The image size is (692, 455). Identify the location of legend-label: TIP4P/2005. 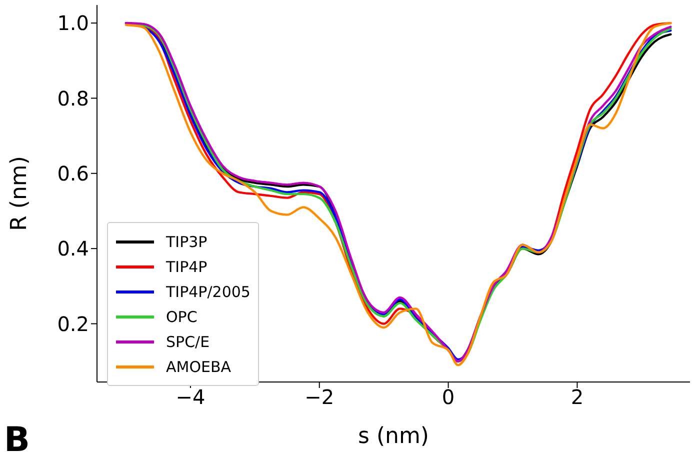
(208, 291).